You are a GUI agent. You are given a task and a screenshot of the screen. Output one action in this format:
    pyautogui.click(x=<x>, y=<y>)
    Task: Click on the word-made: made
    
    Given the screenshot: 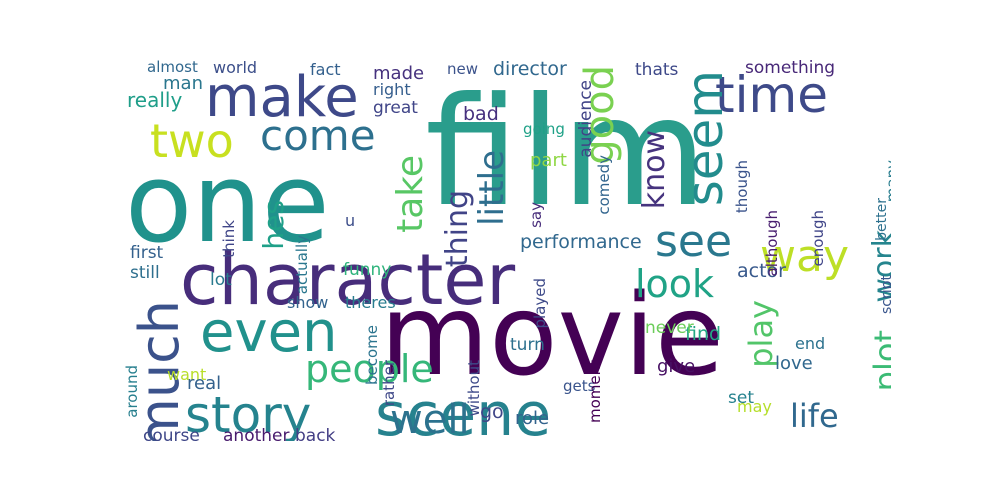 What is the action you would take?
    pyautogui.click(x=399, y=73)
    